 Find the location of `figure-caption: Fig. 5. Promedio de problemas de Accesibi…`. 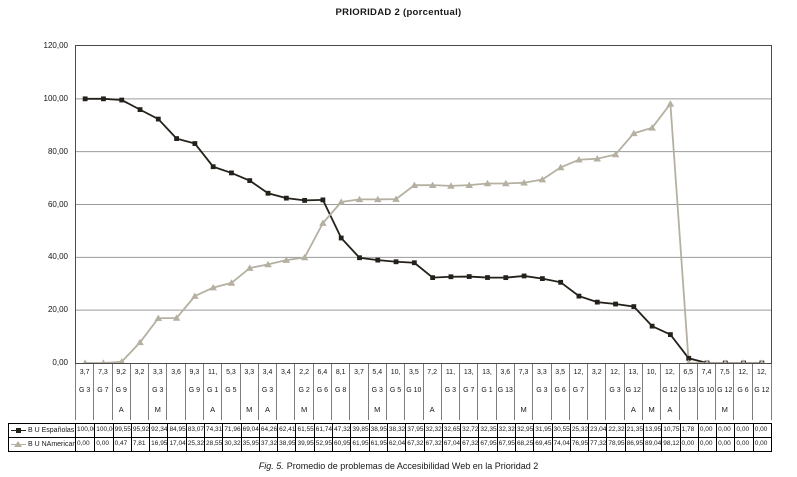

figure-caption: Fig. 5. Promedio de problemas de Accesibi… is located at coordinates (398, 466).